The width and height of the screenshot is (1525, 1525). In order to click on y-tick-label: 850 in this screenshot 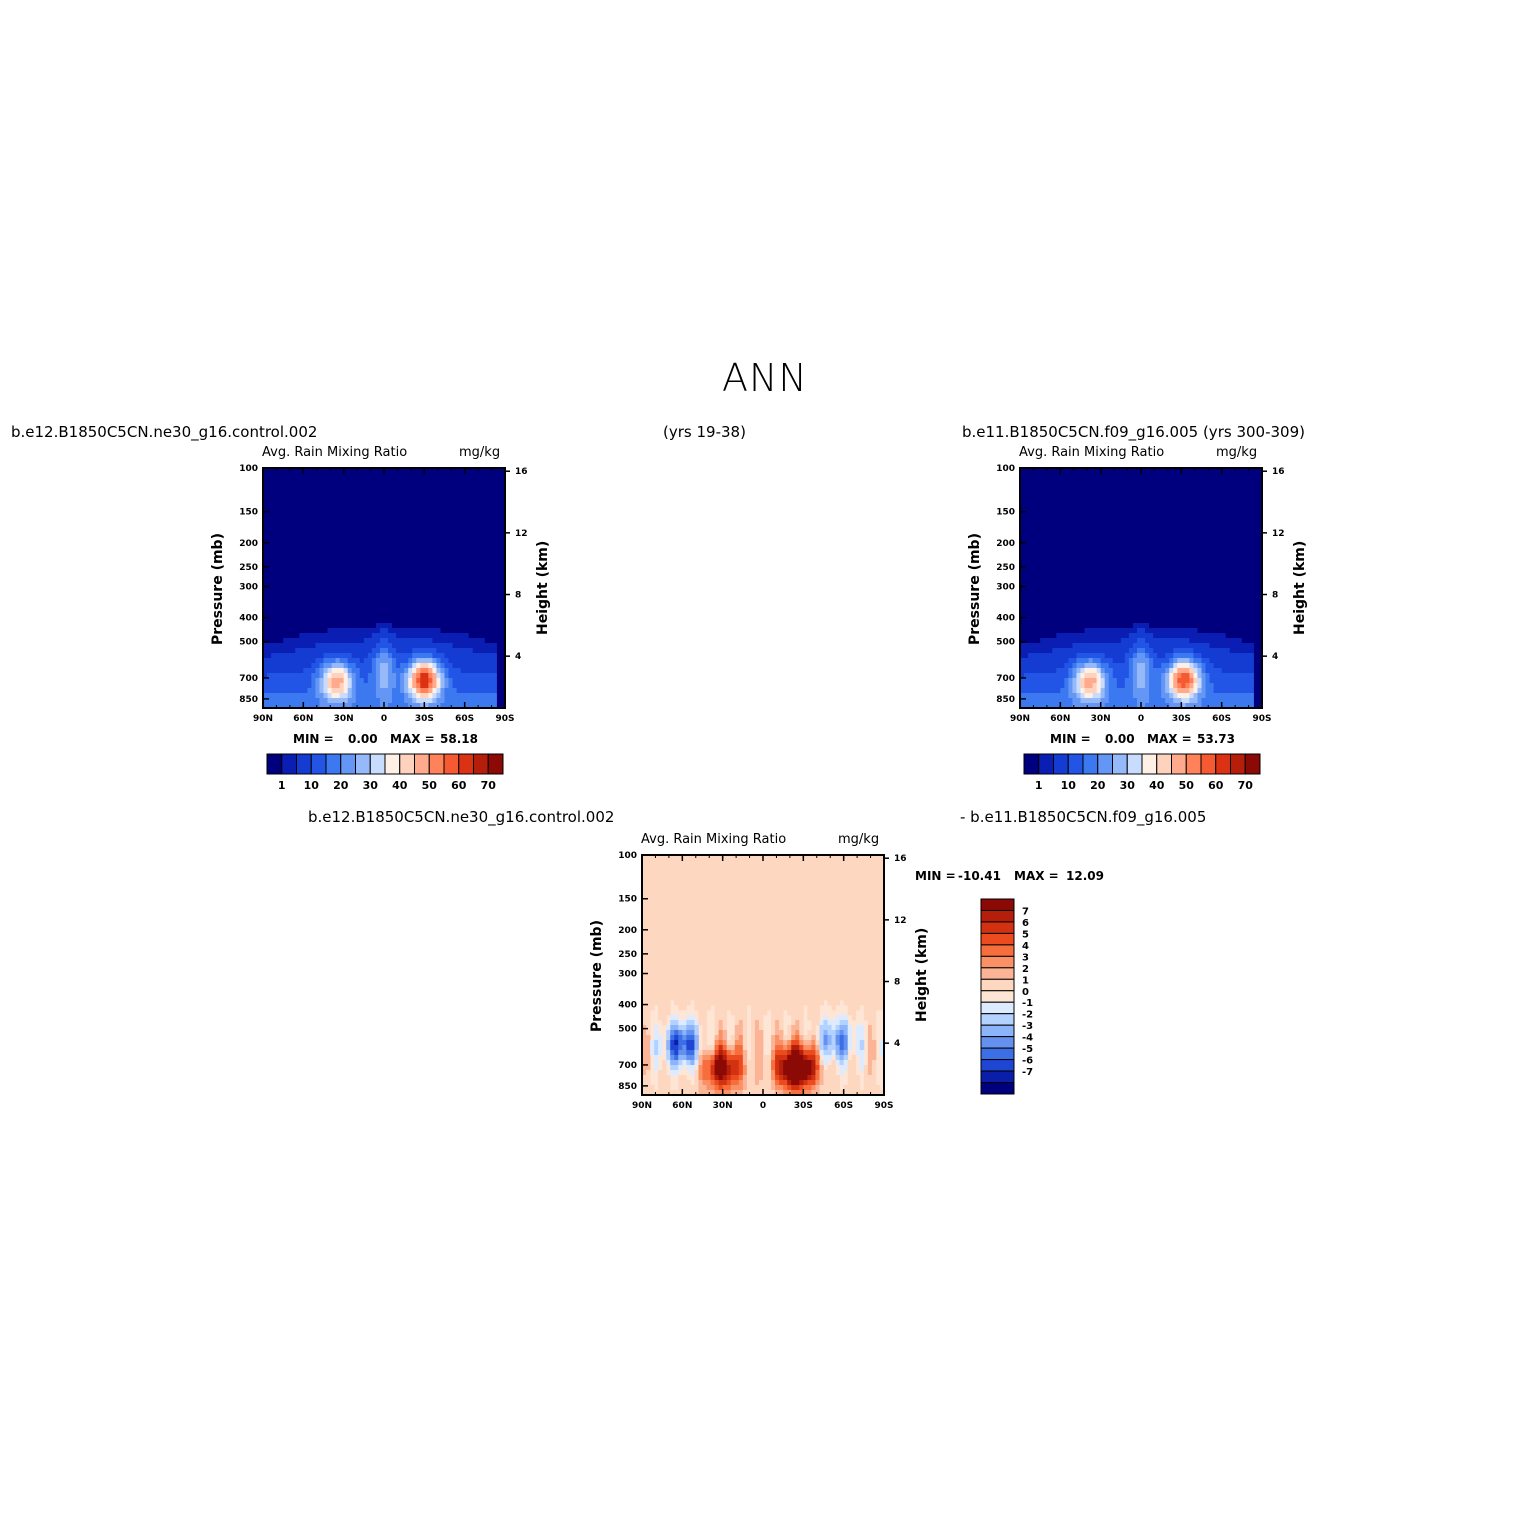, I will do `click(248, 700)`.